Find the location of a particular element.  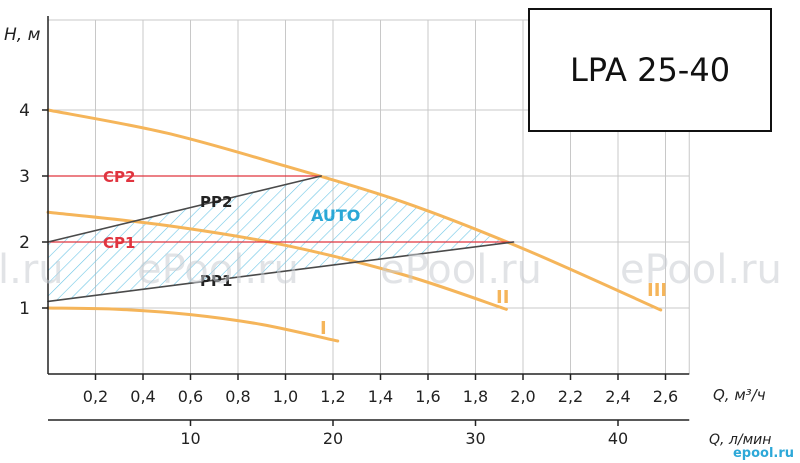

x-tick-label: 1,4 is located at coordinates (380, 396).